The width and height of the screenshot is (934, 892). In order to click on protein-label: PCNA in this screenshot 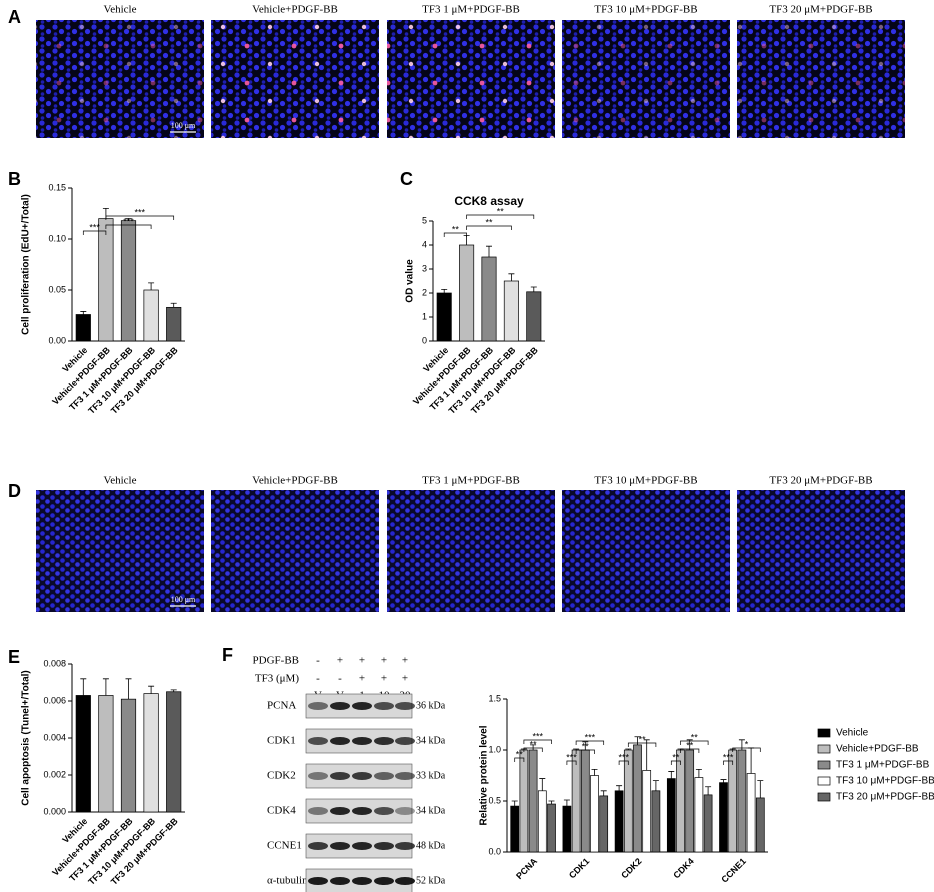, I will do `click(281, 706)`.